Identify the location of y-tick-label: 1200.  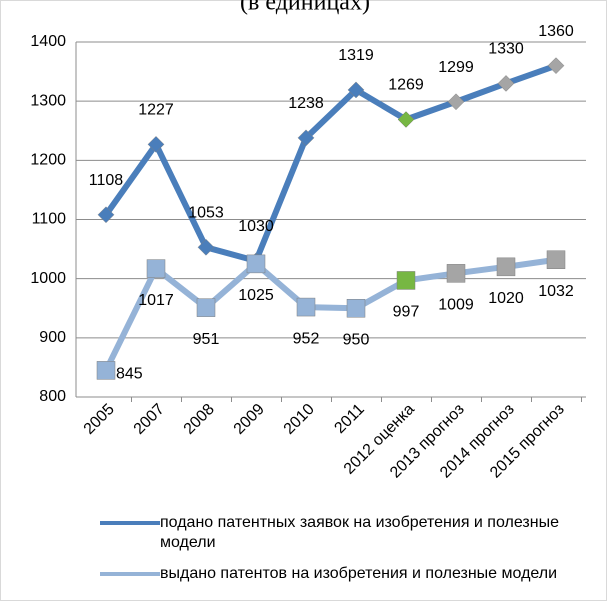
(48, 160).